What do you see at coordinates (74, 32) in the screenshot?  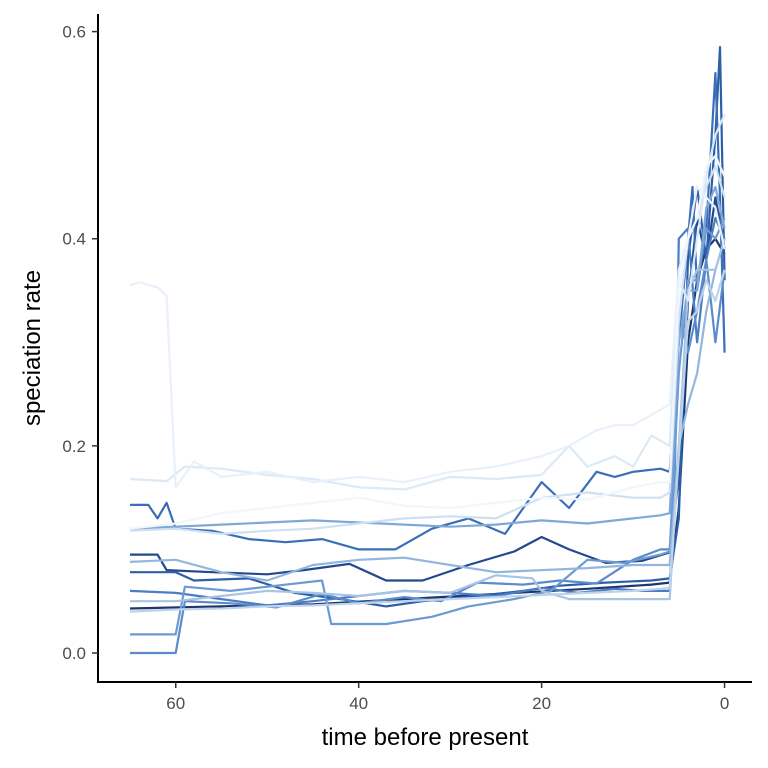 I see `y-tick-label: 0.6` at bounding box center [74, 32].